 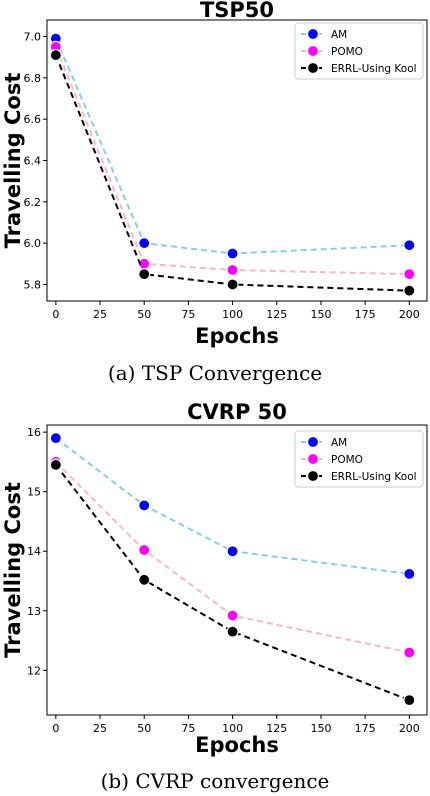 What do you see at coordinates (34, 670) in the screenshot?
I see `y-tick-label: 12` at bounding box center [34, 670].